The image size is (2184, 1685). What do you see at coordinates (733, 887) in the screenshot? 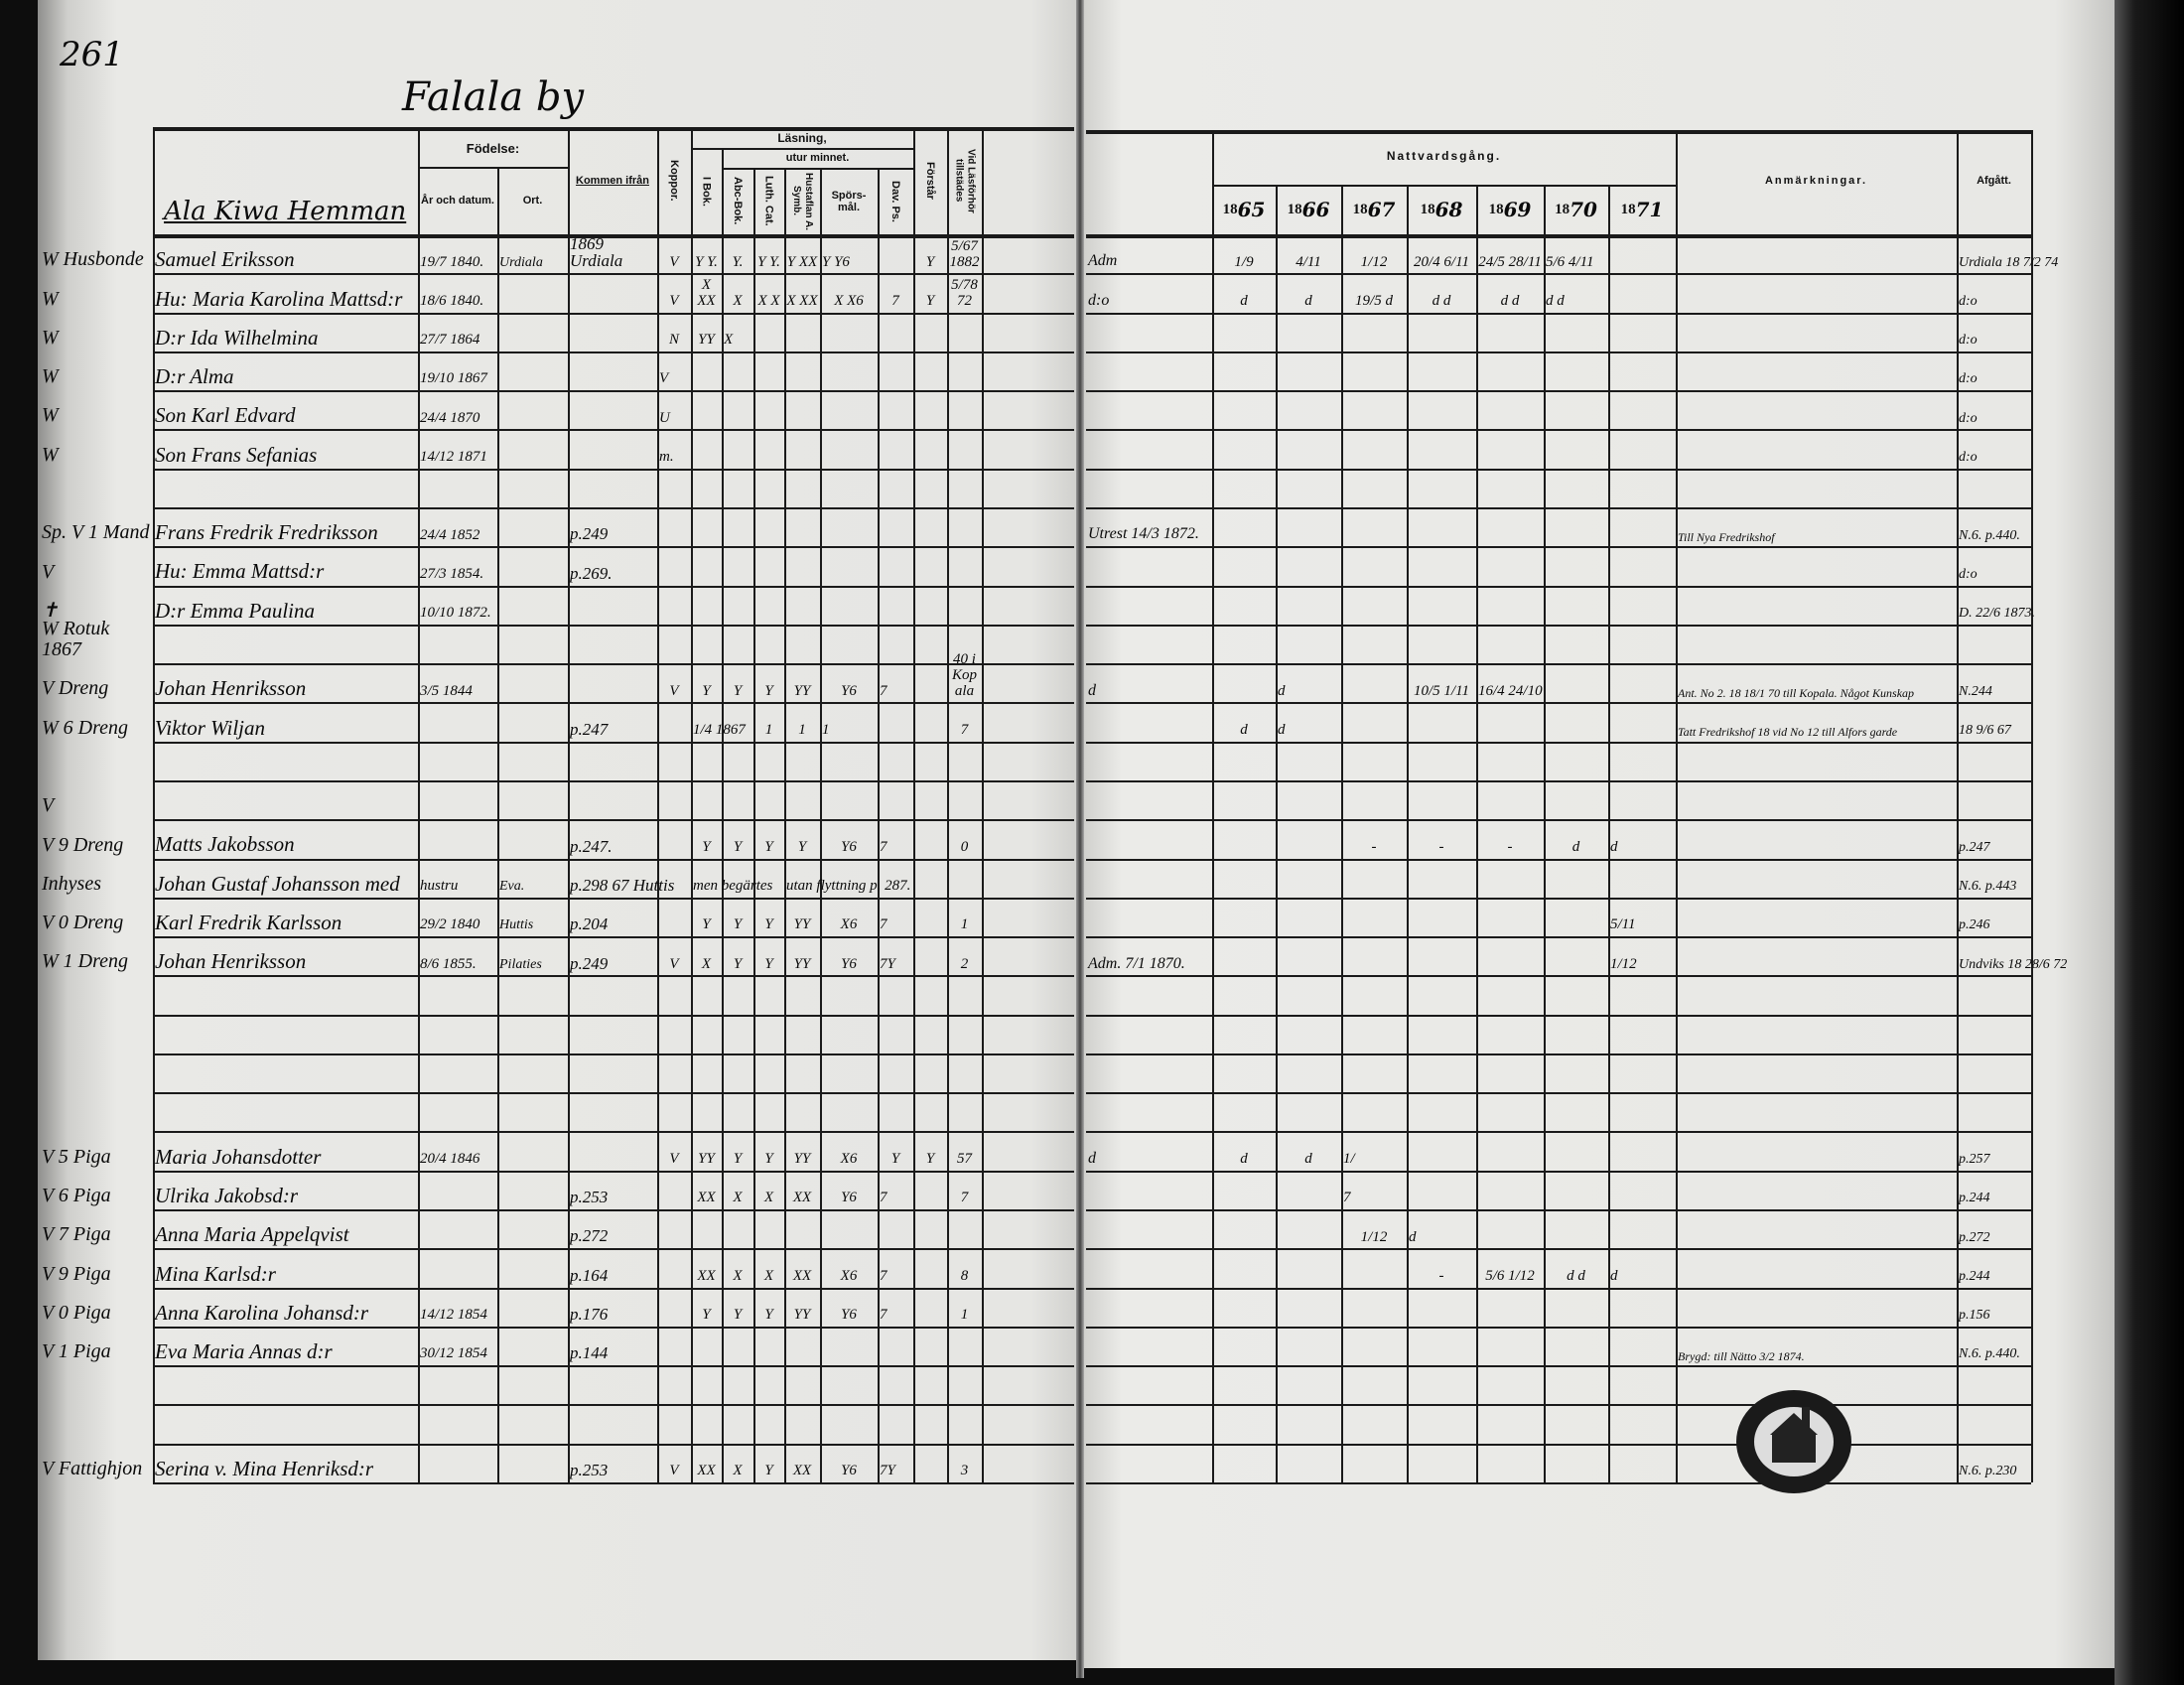
I see `reading-ibok: men begärtes` at bounding box center [733, 887].